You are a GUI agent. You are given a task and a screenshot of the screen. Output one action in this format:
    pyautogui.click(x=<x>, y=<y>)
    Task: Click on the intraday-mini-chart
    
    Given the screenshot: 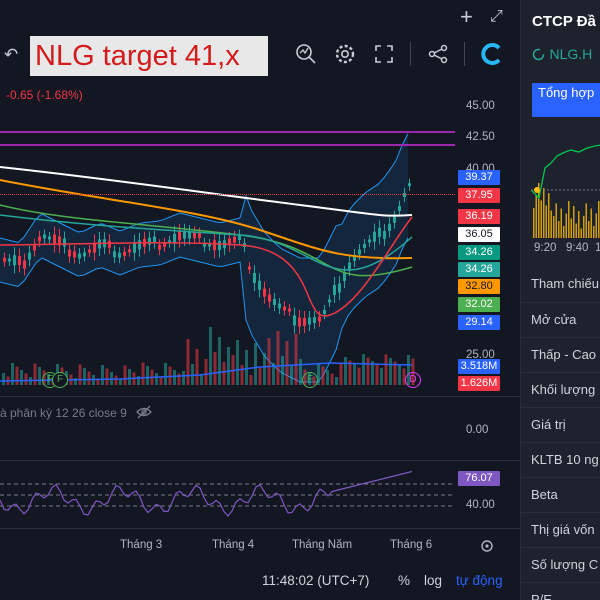 What is the action you would take?
    pyautogui.click(x=565, y=191)
    